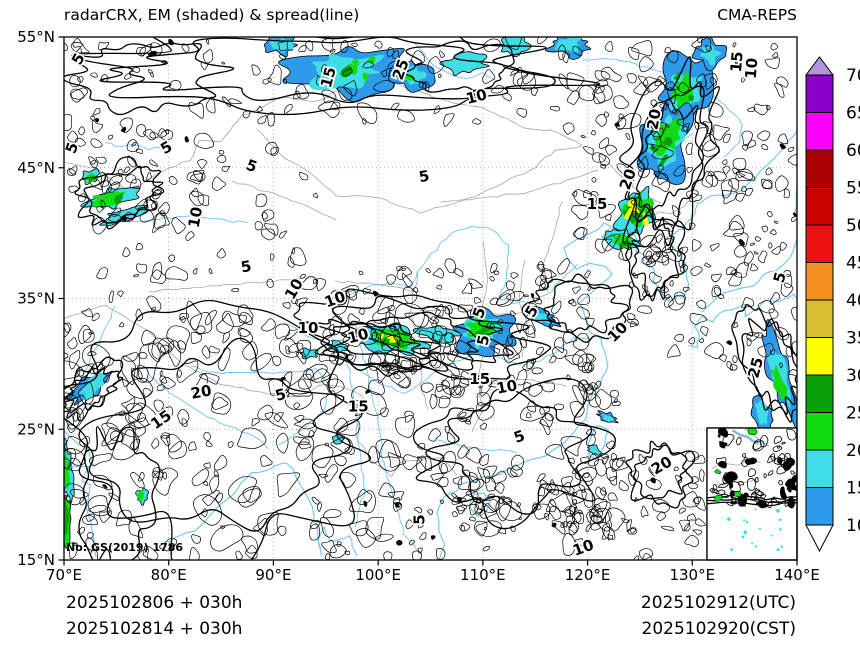 The height and width of the screenshot is (647, 860). I want to click on model-label: CMA-REPS, so click(757, 15).